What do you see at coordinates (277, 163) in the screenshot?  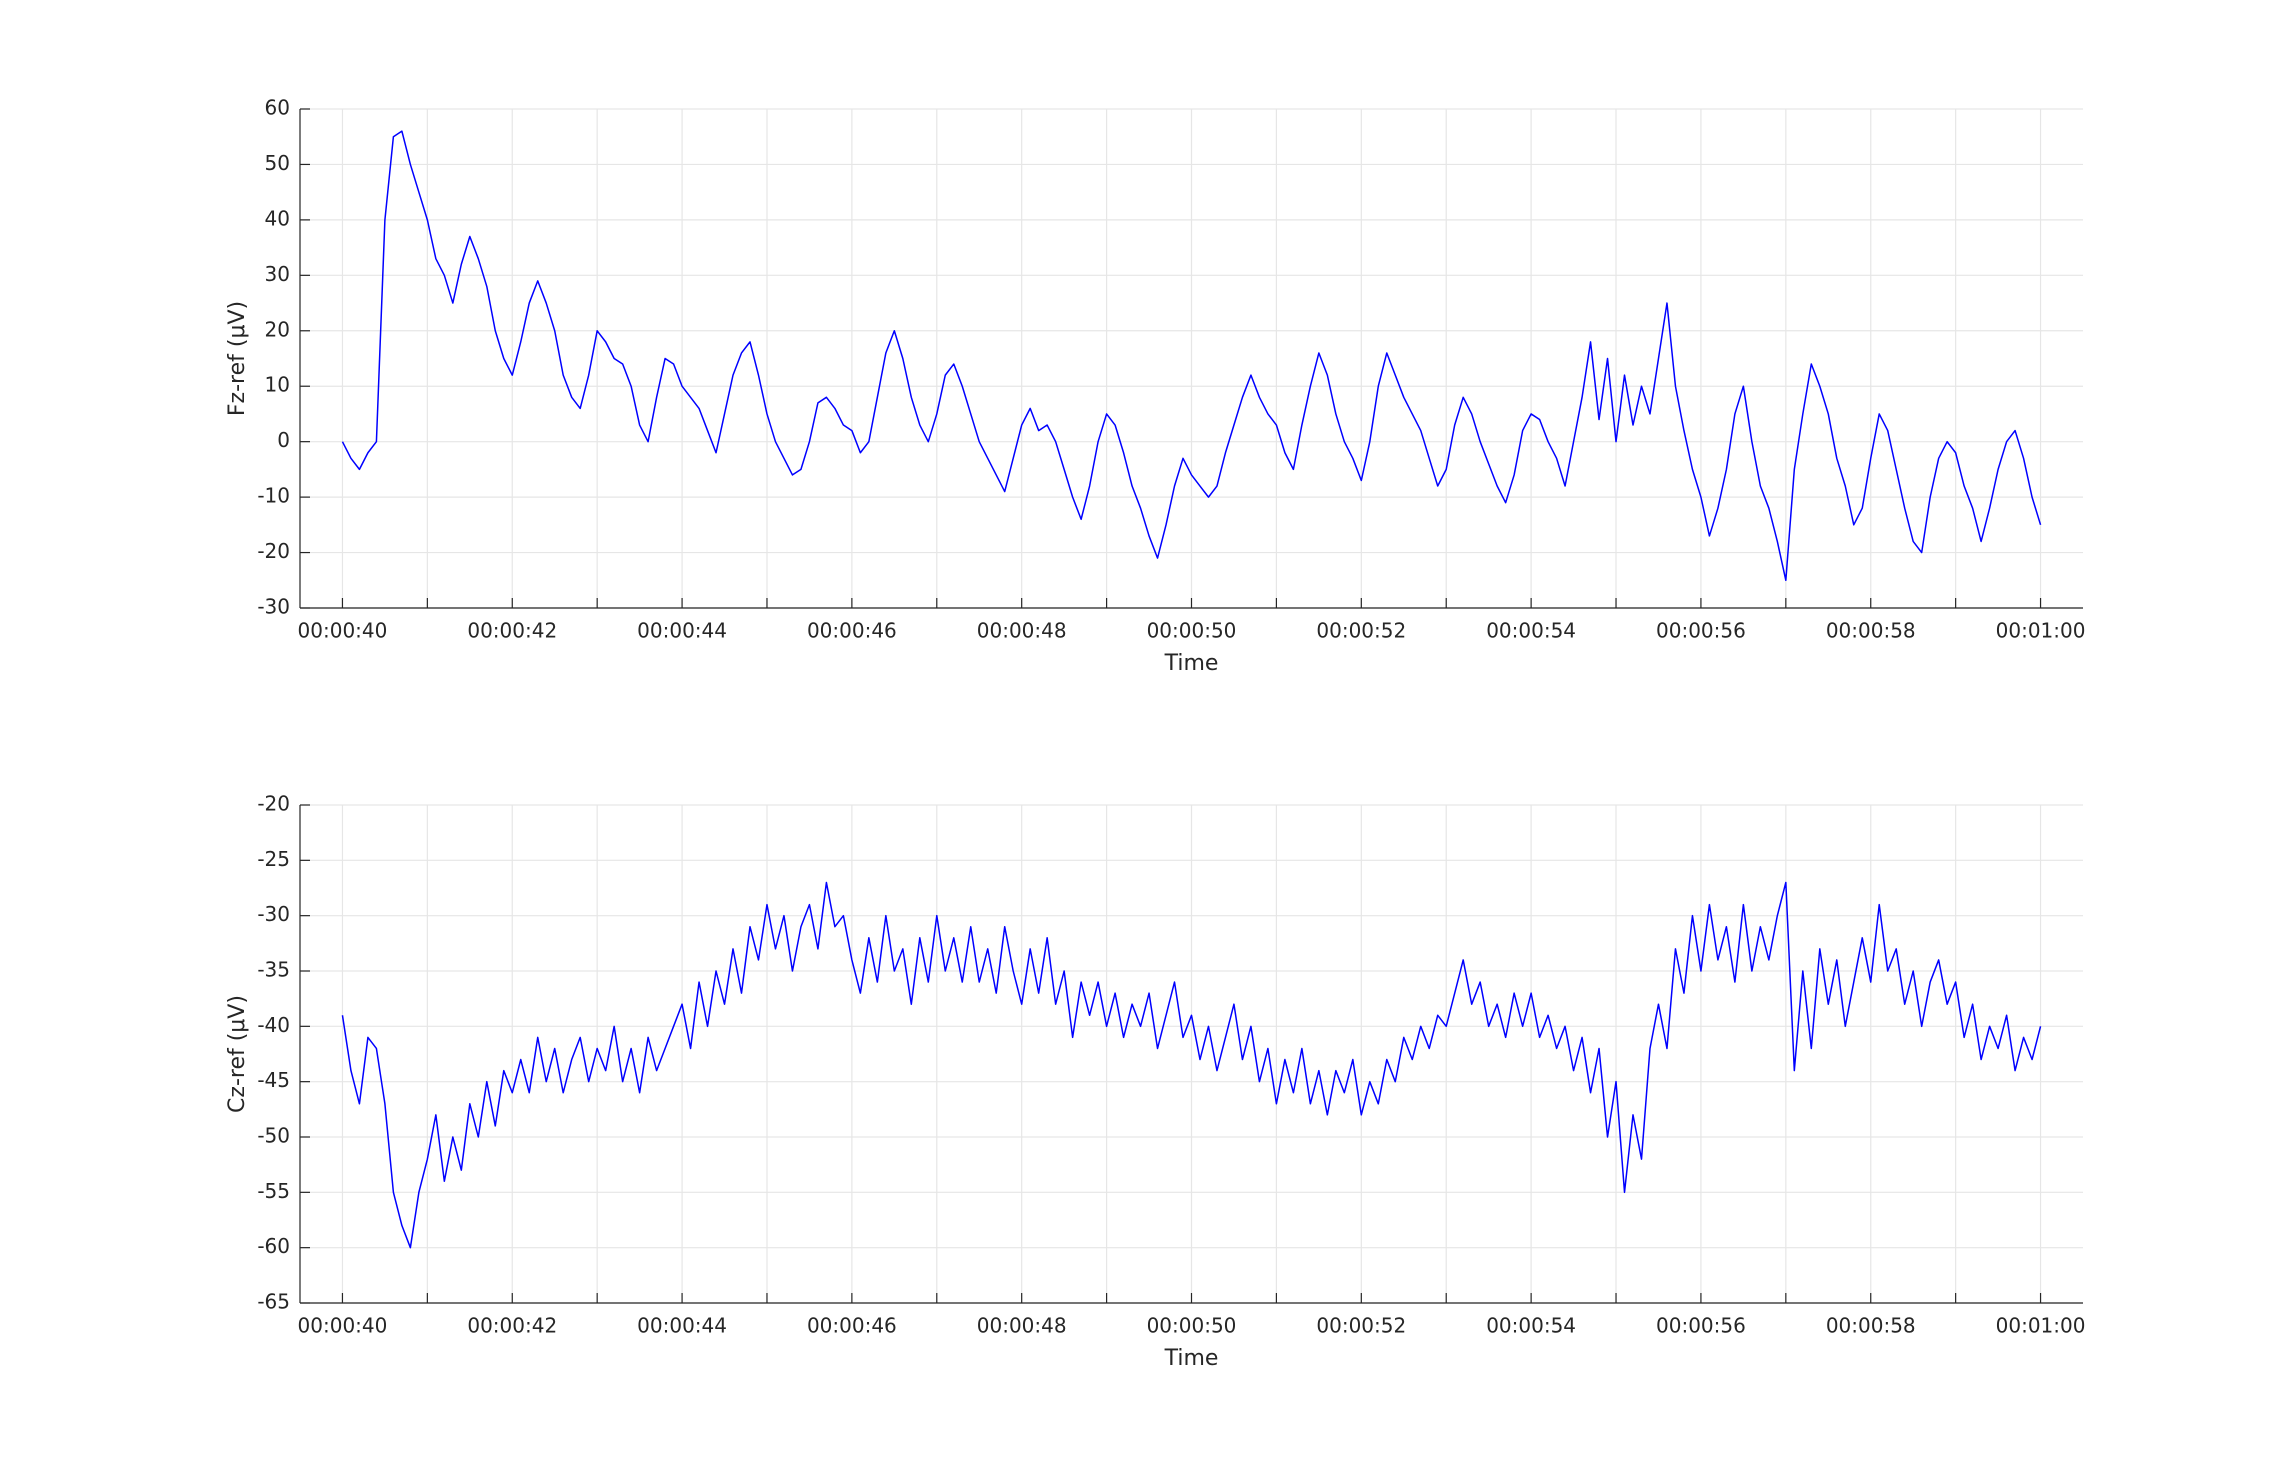 I see `y-tick-label: 50` at bounding box center [277, 163].